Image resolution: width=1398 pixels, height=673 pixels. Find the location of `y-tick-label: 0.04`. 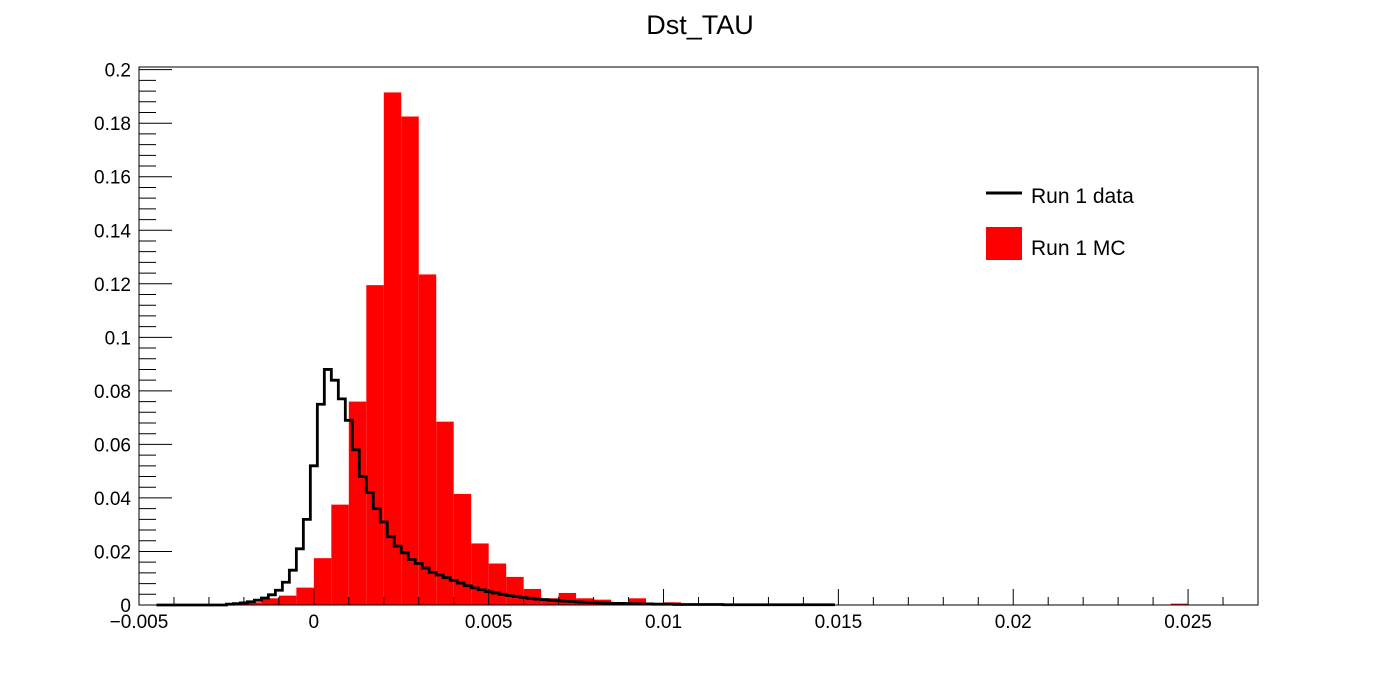

y-tick-label: 0.04 is located at coordinates (112, 499).